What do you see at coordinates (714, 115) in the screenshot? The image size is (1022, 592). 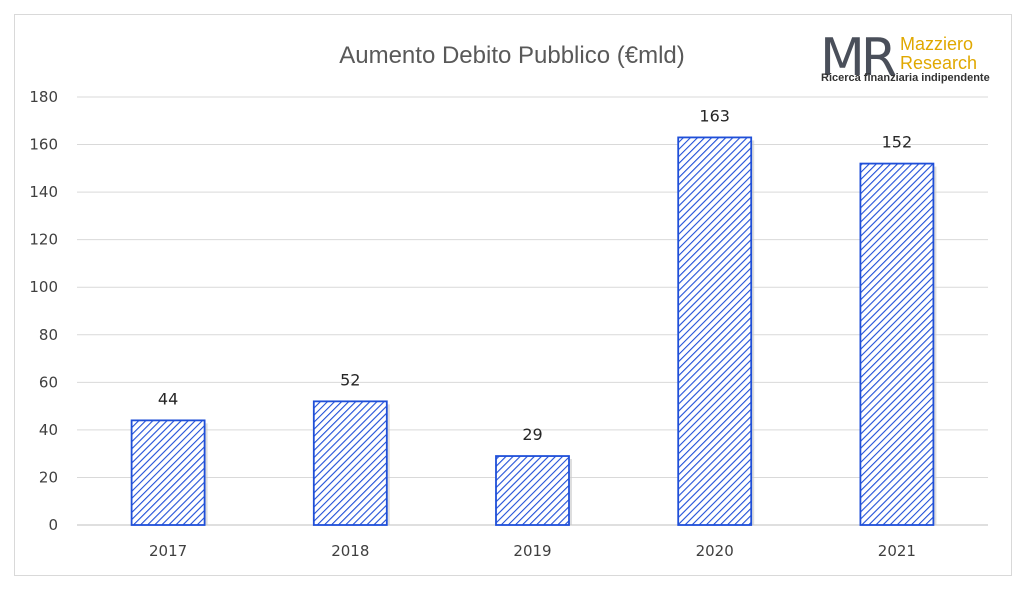 I see `data-label-2020: 163` at bounding box center [714, 115].